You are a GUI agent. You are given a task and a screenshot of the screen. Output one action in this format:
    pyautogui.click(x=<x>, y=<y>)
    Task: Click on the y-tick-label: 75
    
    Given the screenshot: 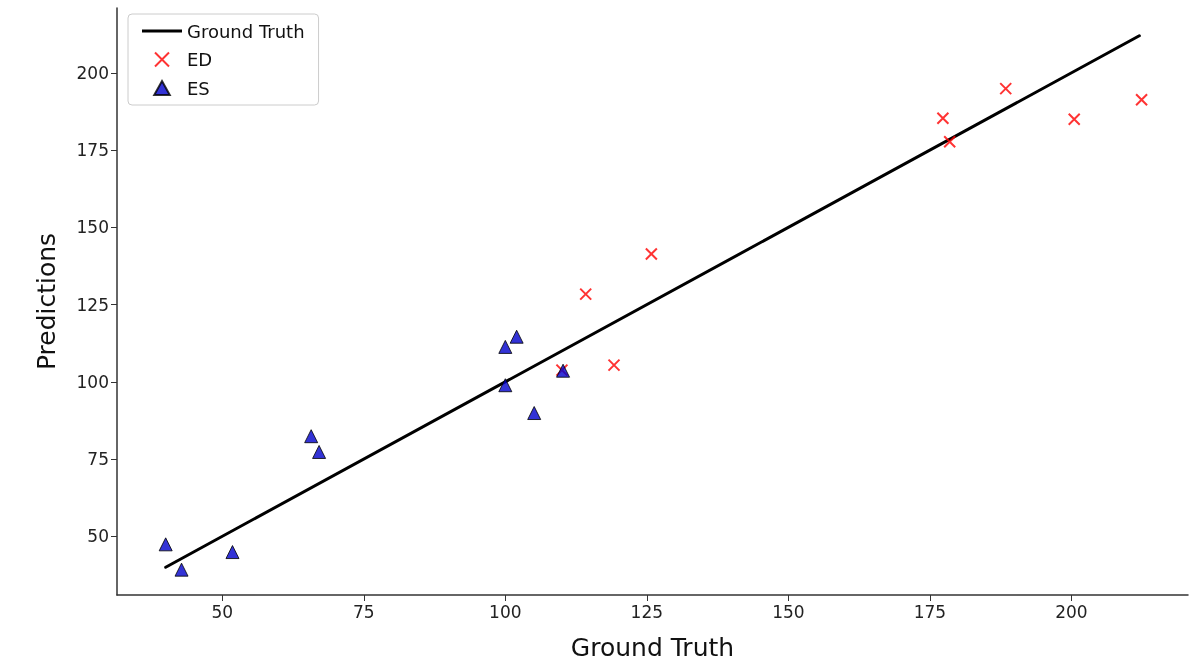 What is the action you would take?
    pyautogui.click(x=98, y=459)
    